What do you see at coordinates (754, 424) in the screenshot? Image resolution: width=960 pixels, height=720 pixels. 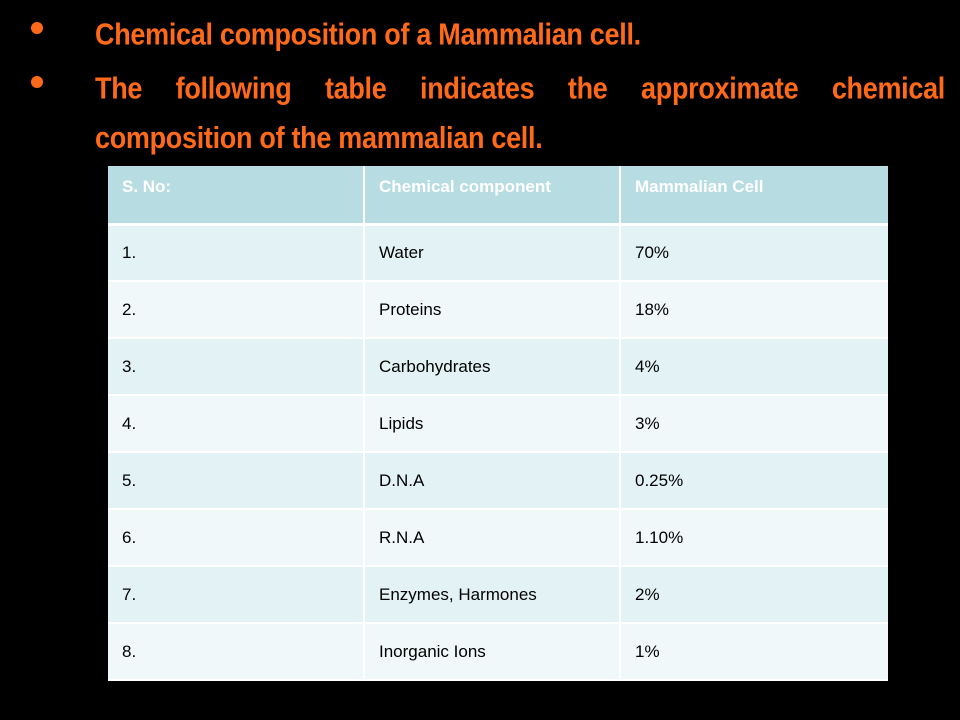 I see `cell-percentage: 3%` at bounding box center [754, 424].